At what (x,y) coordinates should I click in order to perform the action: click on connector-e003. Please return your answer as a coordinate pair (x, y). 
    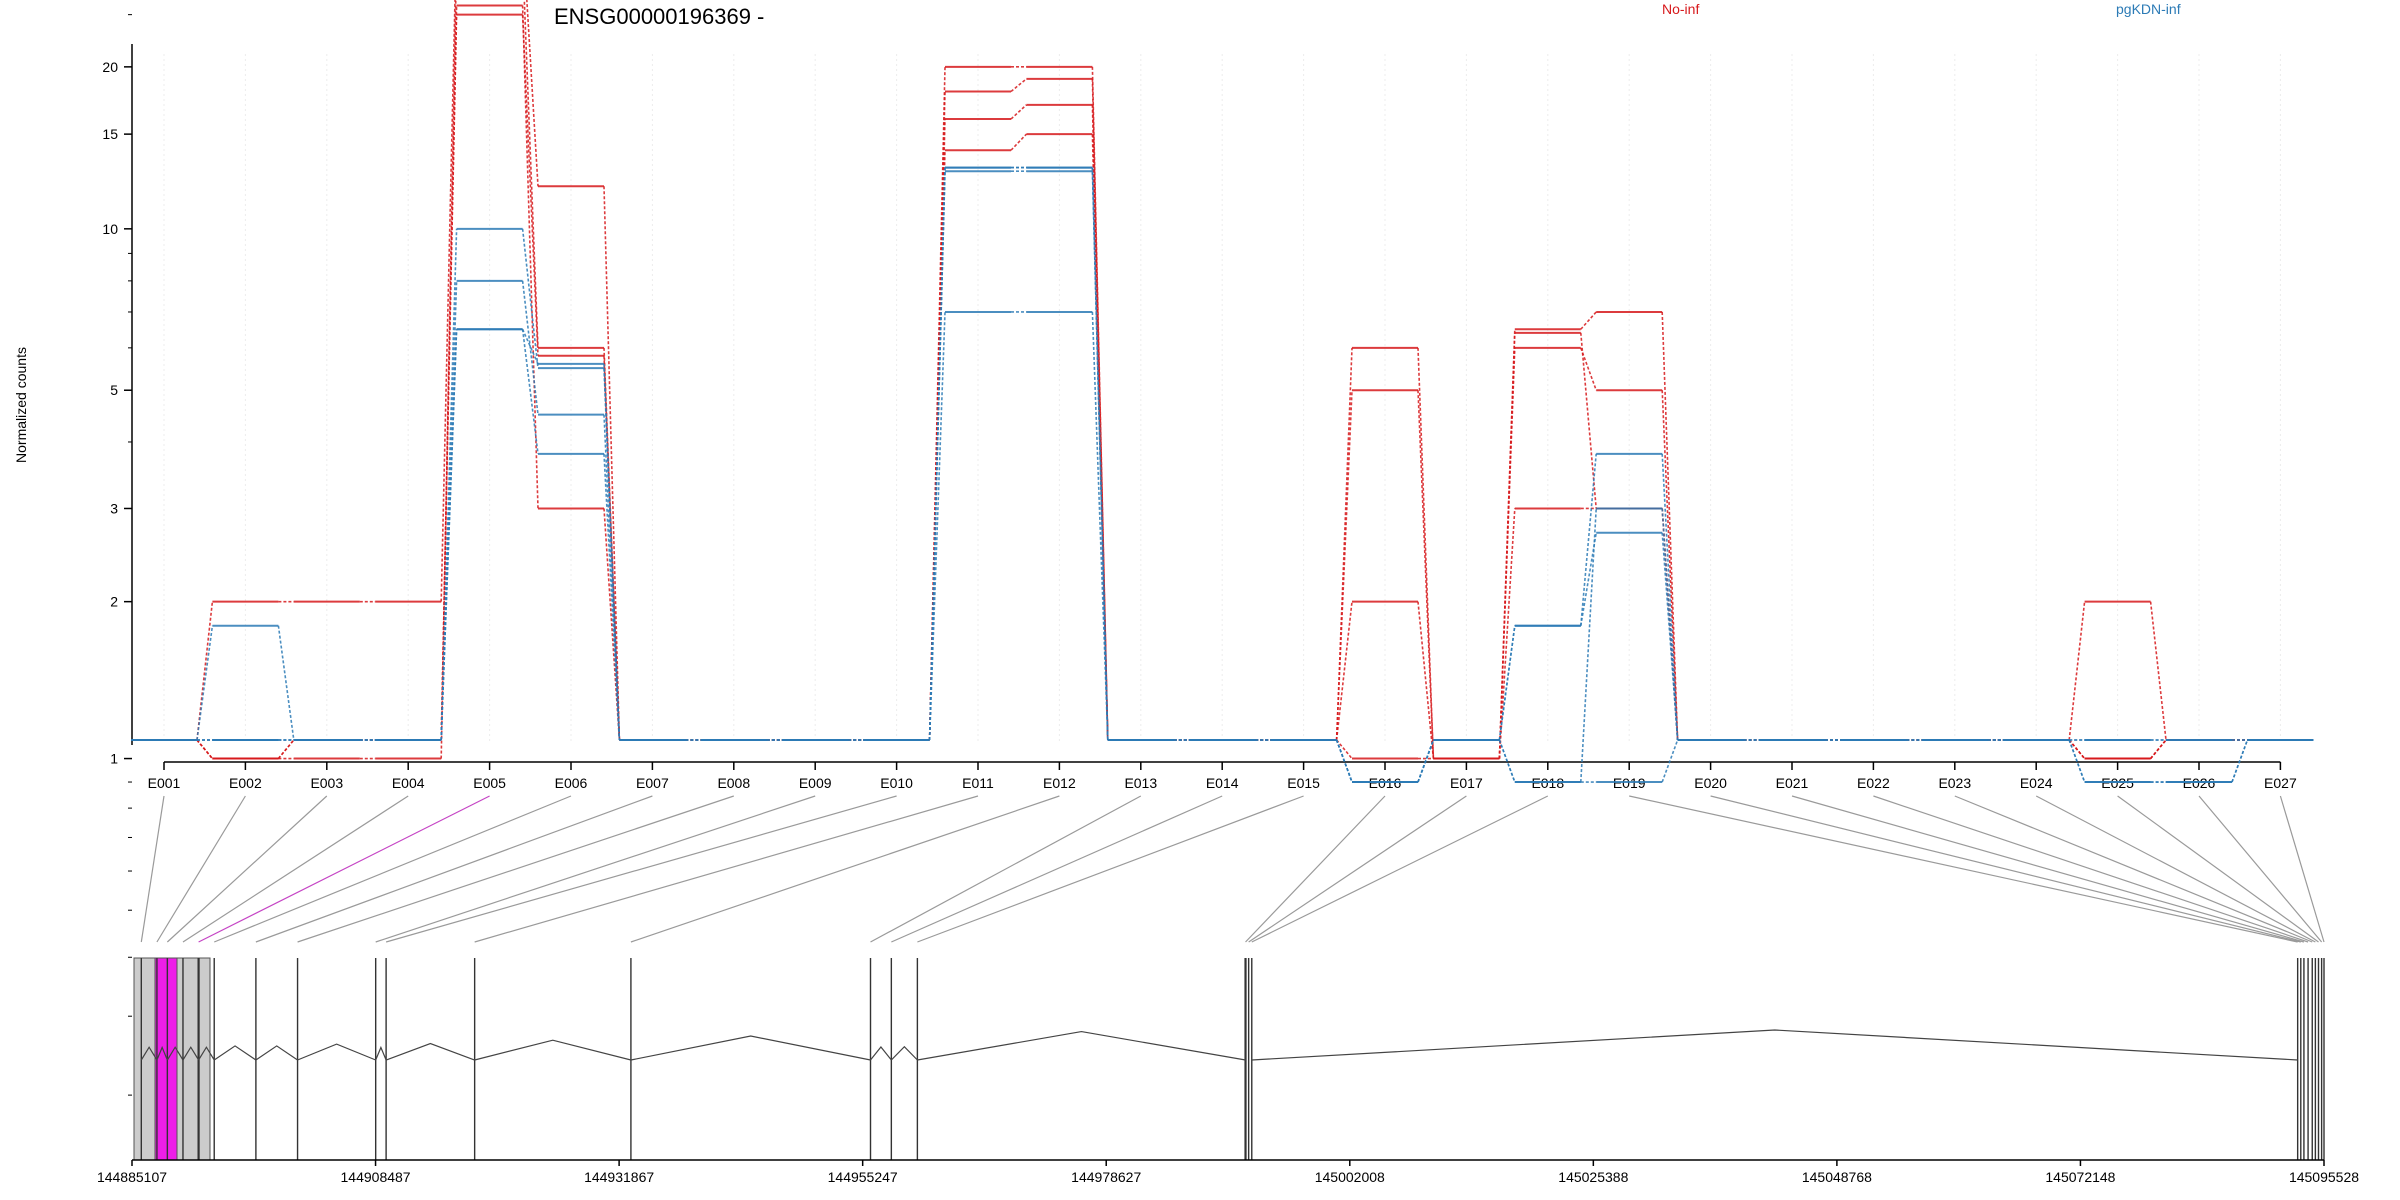
    Looking at the image, I should click on (247, 869).